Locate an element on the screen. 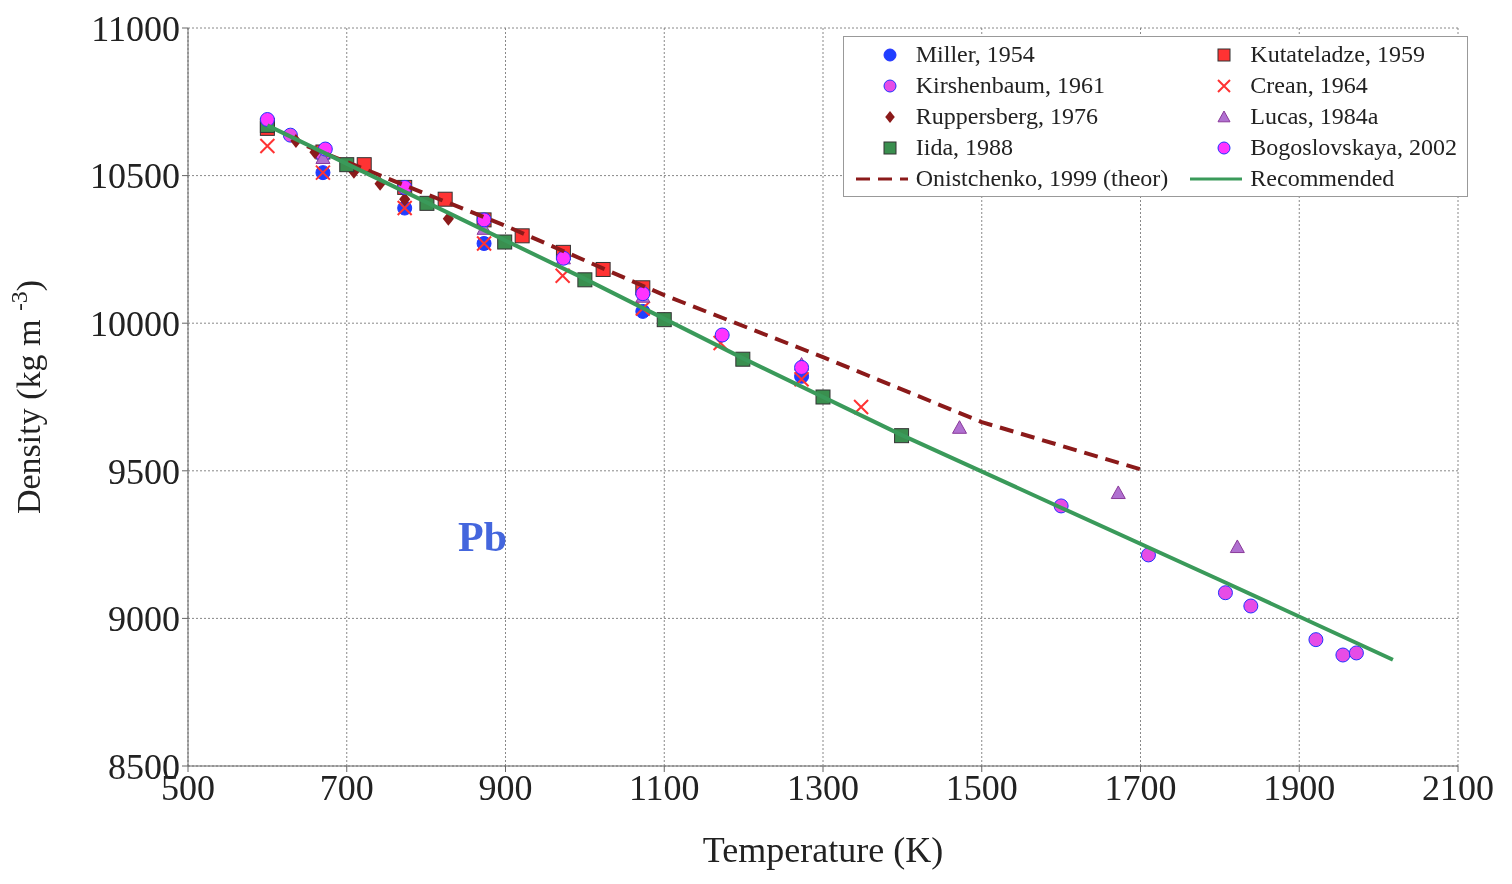 The width and height of the screenshot is (1512, 884). x-tick-label: 900 is located at coordinates (505, 787).